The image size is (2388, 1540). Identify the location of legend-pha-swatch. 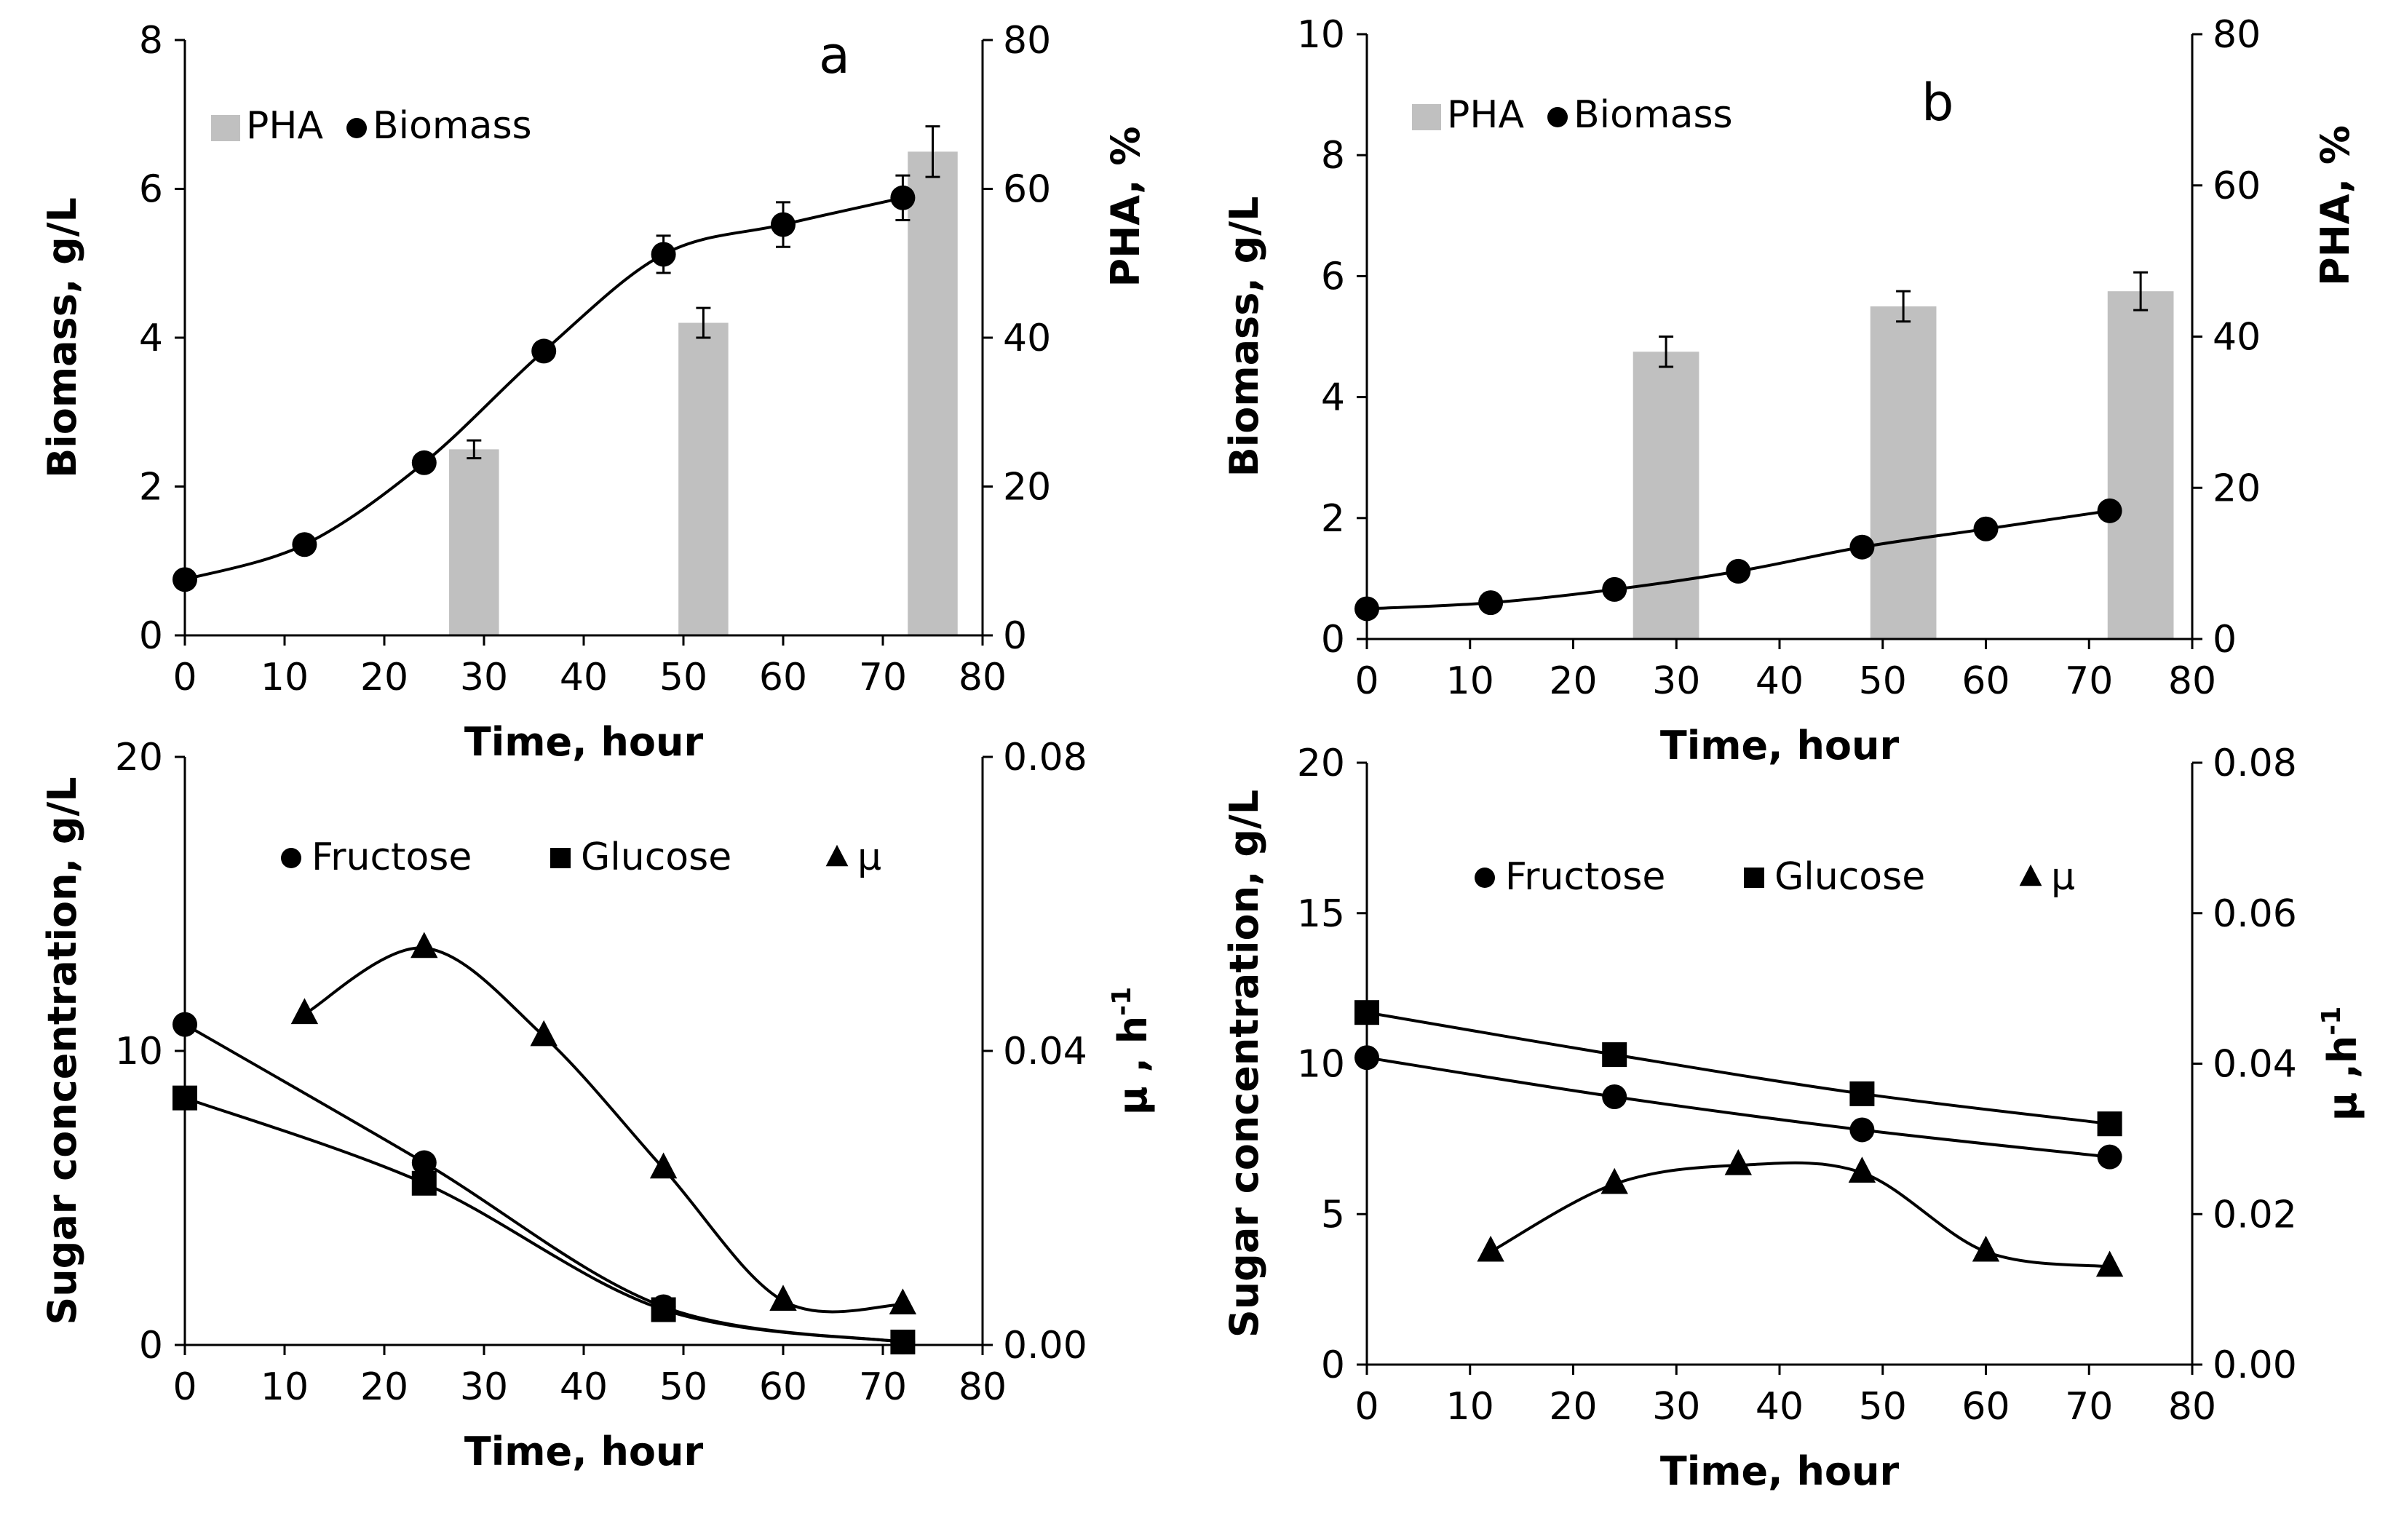
(1426, 117).